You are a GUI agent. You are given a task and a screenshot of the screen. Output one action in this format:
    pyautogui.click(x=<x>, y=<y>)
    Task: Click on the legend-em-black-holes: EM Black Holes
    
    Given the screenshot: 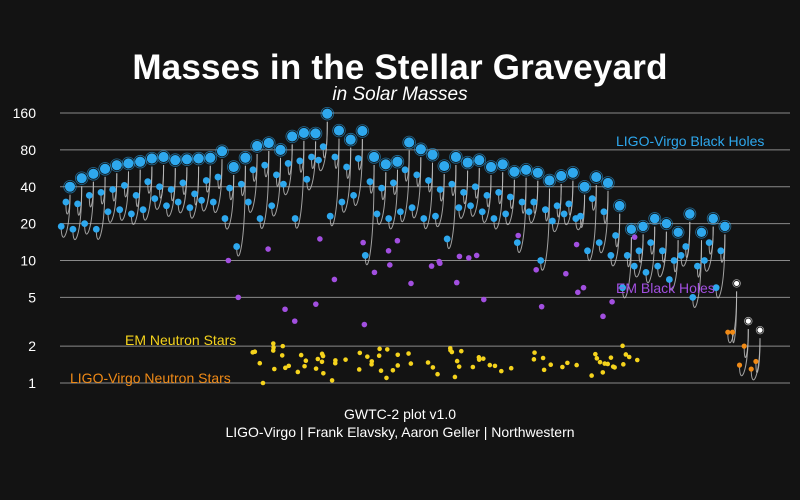 What is the action you would take?
    pyautogui.click(x=665, y=288)
    